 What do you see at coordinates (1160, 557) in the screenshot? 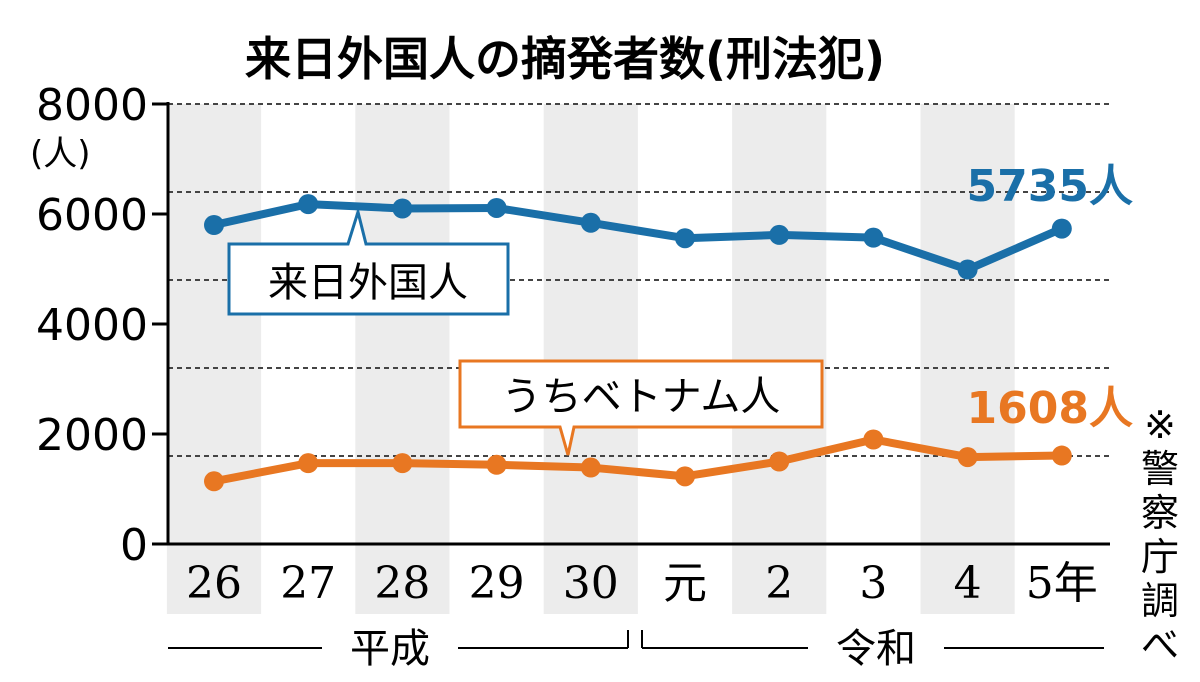
I see `source-char: 庁` at bounding box center [1160, 557].